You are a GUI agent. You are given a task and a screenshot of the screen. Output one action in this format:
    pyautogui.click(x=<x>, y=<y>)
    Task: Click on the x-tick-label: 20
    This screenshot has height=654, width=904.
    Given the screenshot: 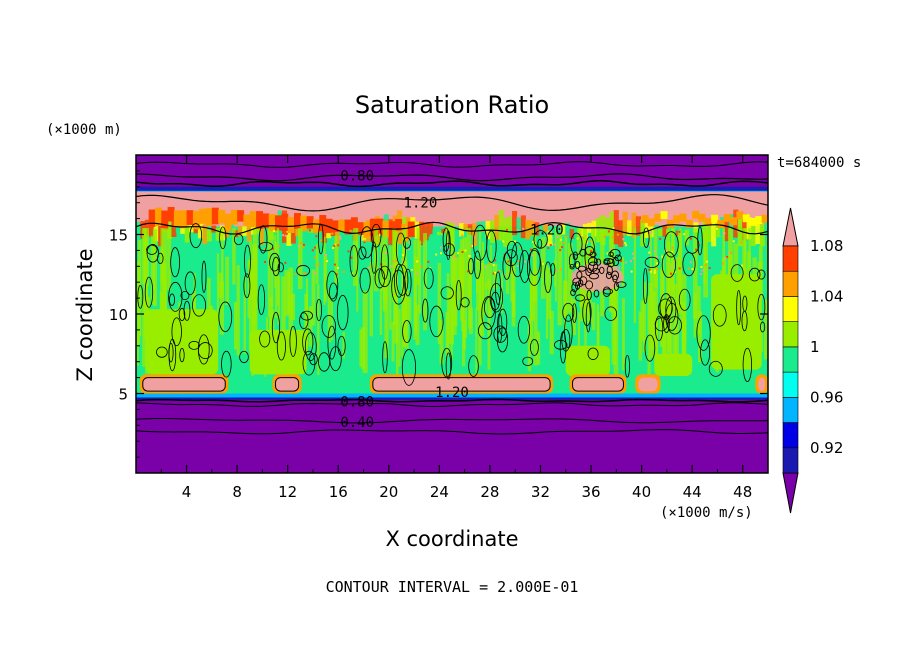 What is the action you would take?
    pyautogui.click(x=388, y=492)
    